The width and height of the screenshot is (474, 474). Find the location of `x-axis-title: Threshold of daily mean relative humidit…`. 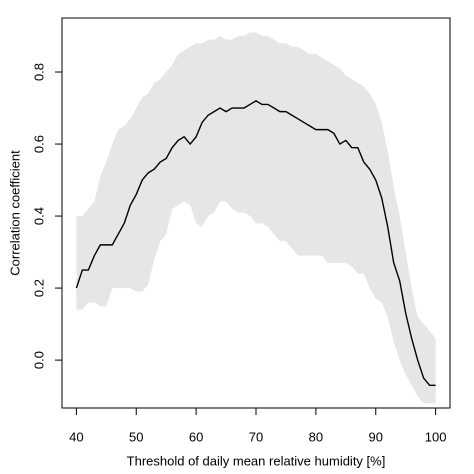

x-axis-title: Threshold of daily mean relative humidit… is located at coordinates (256, 460).